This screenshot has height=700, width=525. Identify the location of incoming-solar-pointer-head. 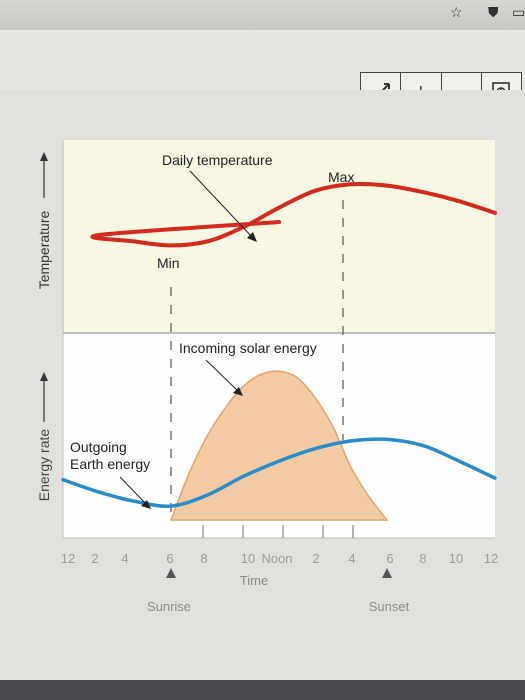
(238, 391).